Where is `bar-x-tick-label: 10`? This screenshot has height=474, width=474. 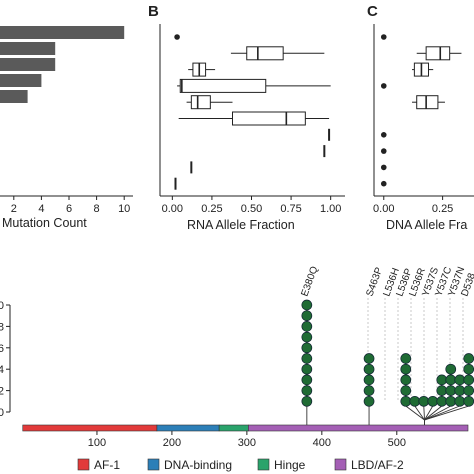 bar-x-tick-label: 10 is located at coordinates (124, 209).